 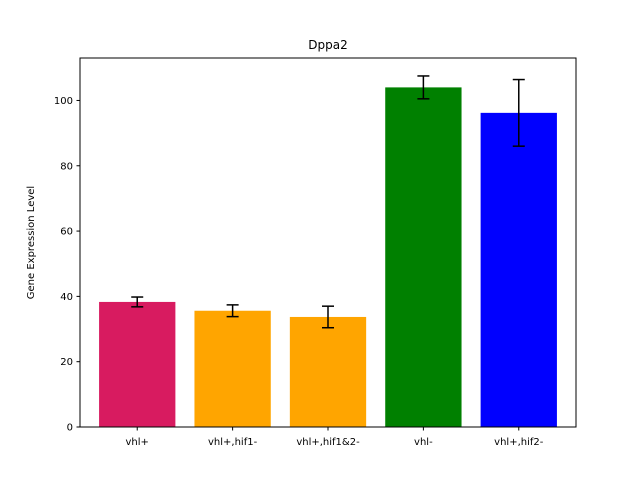 What do you see at coordinates (31, 242) in the screenshot?
I see `y-axis-label: Gene Expression Level` at bounding box center [31, 242].